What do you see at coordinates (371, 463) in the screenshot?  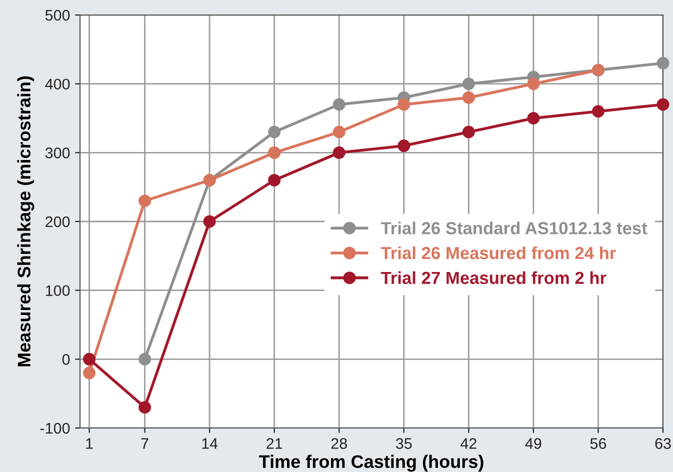 I see `x-axis-title: Time from Casting (hours)` at bounding box center [371, 463].